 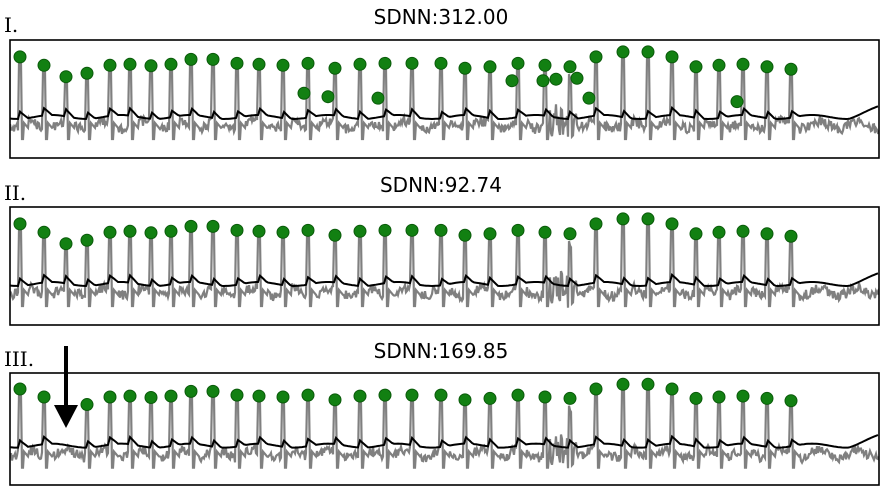 I want to click on panel-title: SDNN:169.85, so click(x=441, y=351).